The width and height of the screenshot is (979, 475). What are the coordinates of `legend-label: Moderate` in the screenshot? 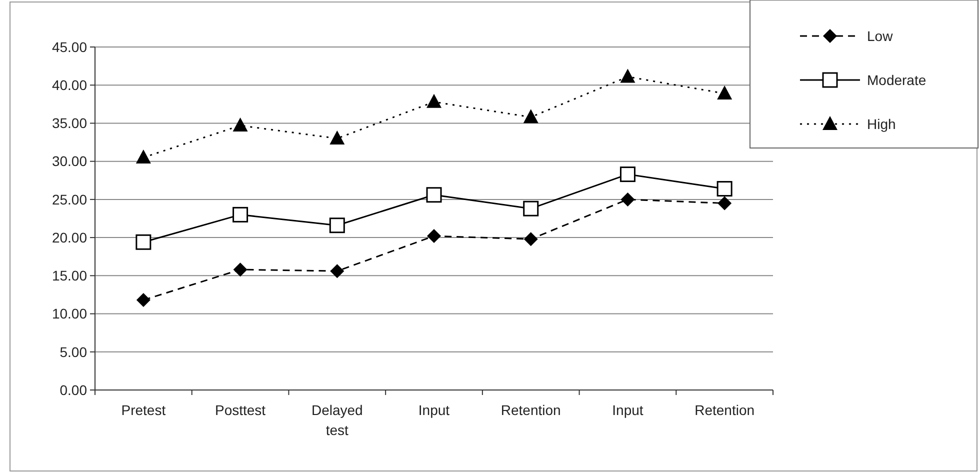 It's located at (896, 80).